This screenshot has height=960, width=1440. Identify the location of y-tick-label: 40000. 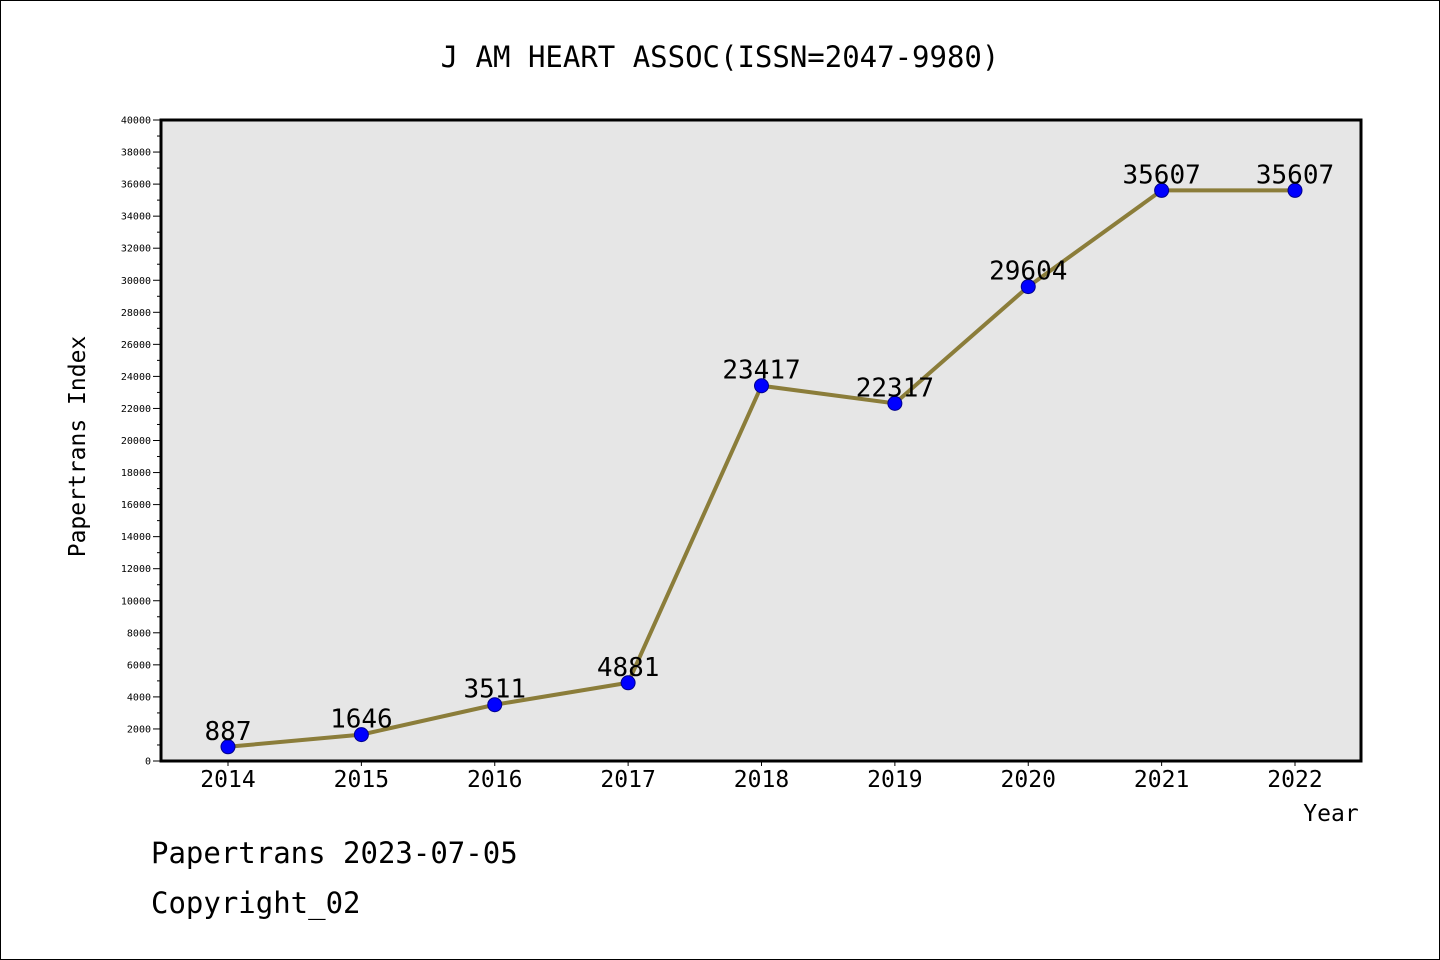
(136, 121).